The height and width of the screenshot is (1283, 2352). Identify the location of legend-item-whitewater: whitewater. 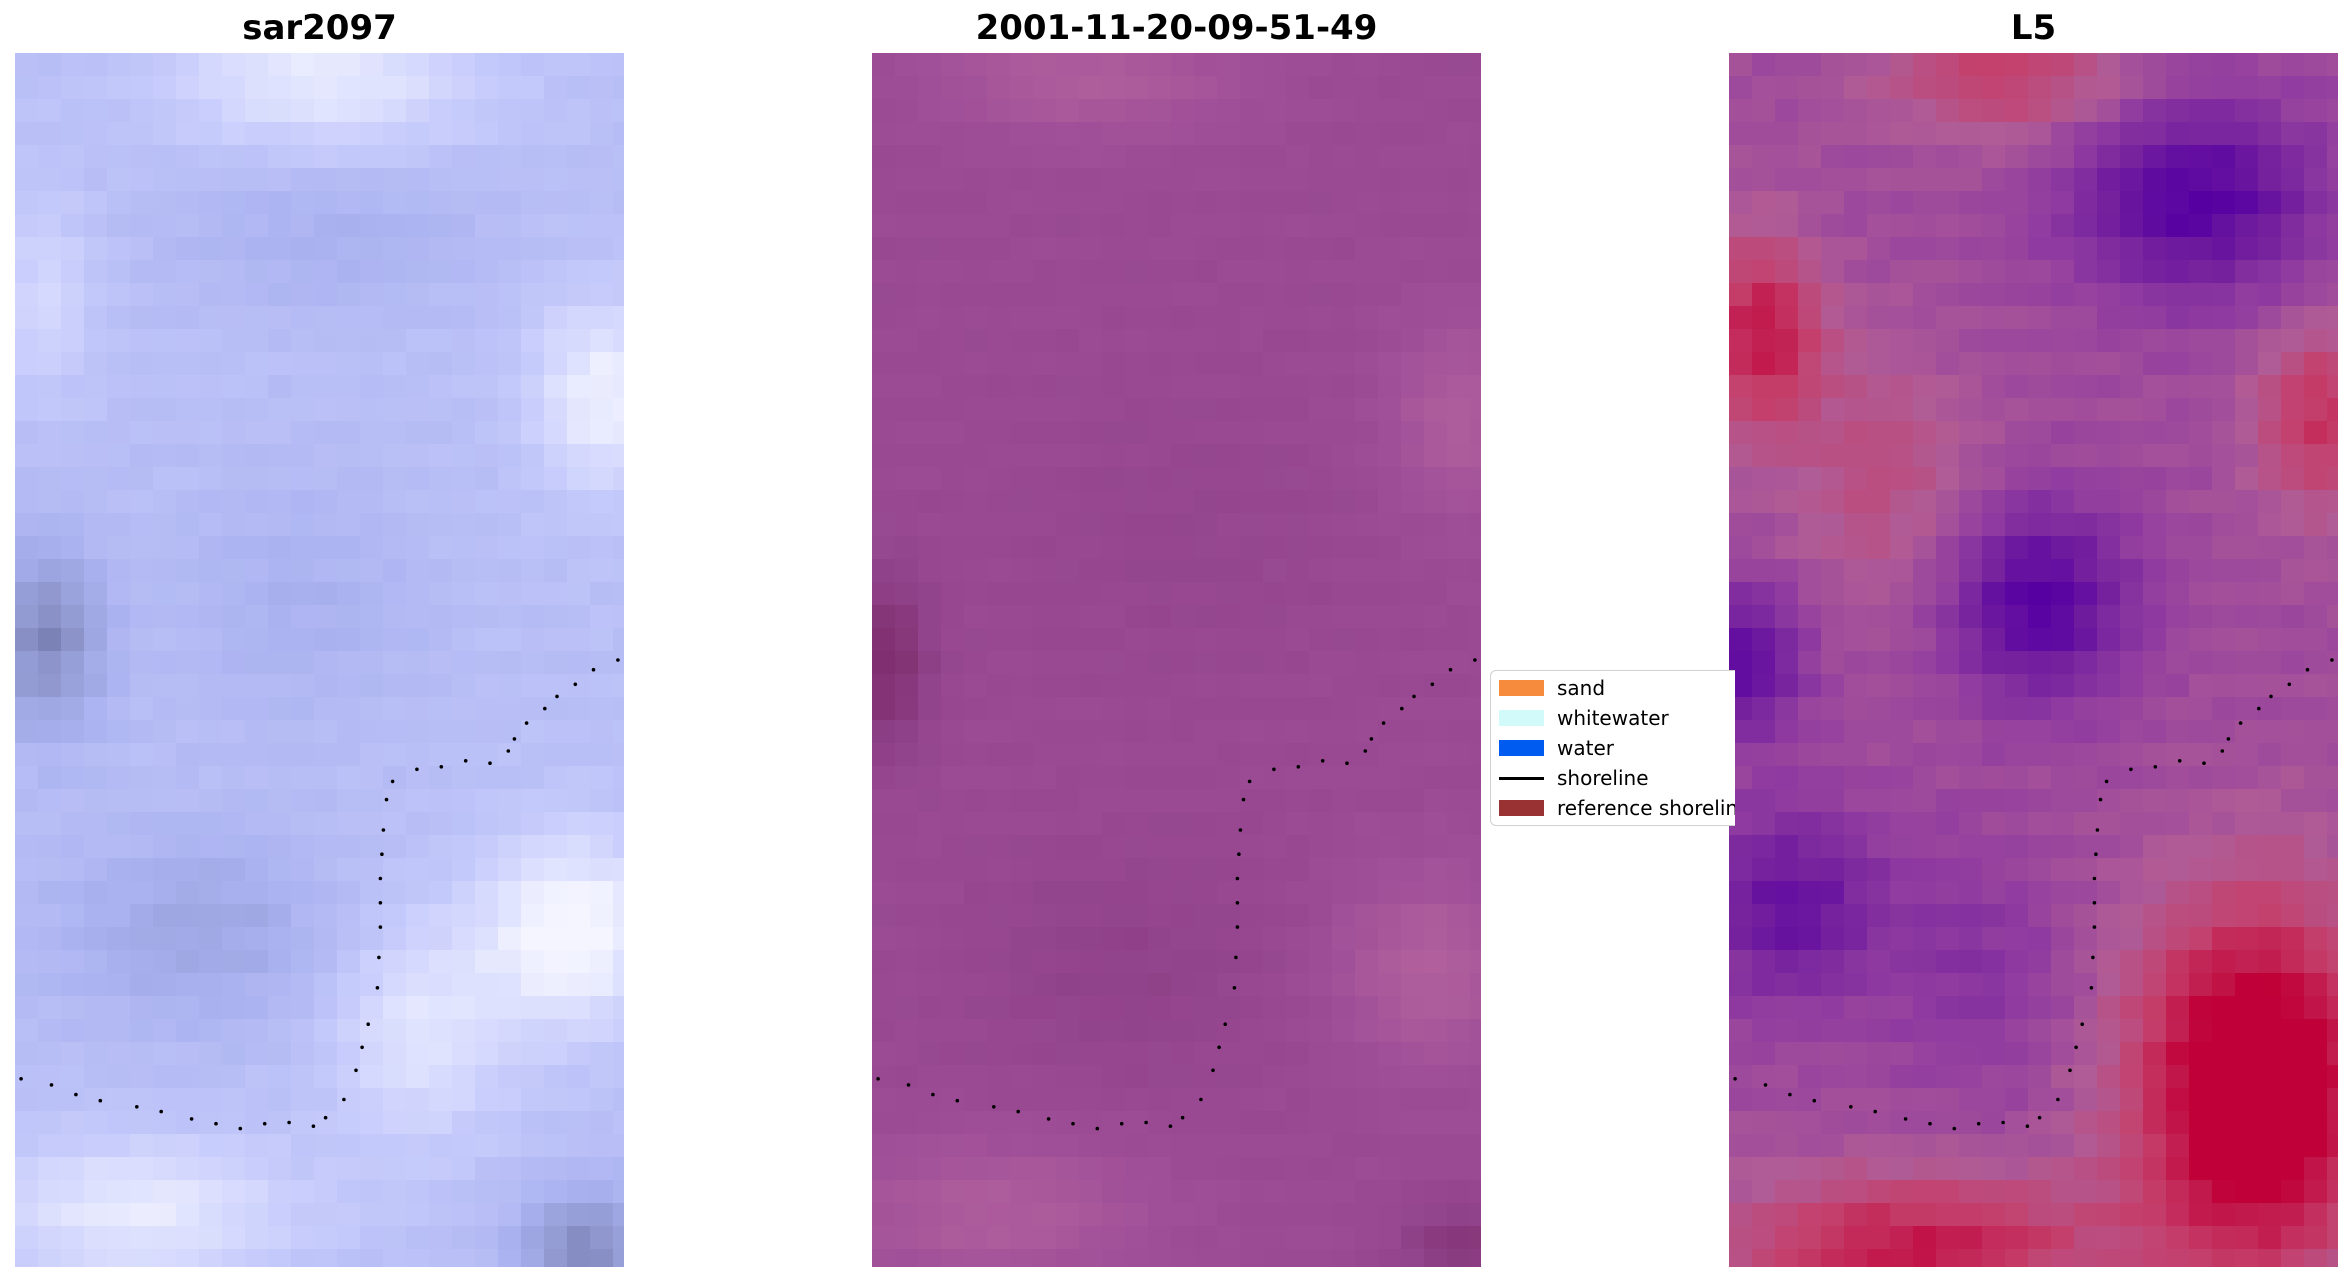
(1613, 718).